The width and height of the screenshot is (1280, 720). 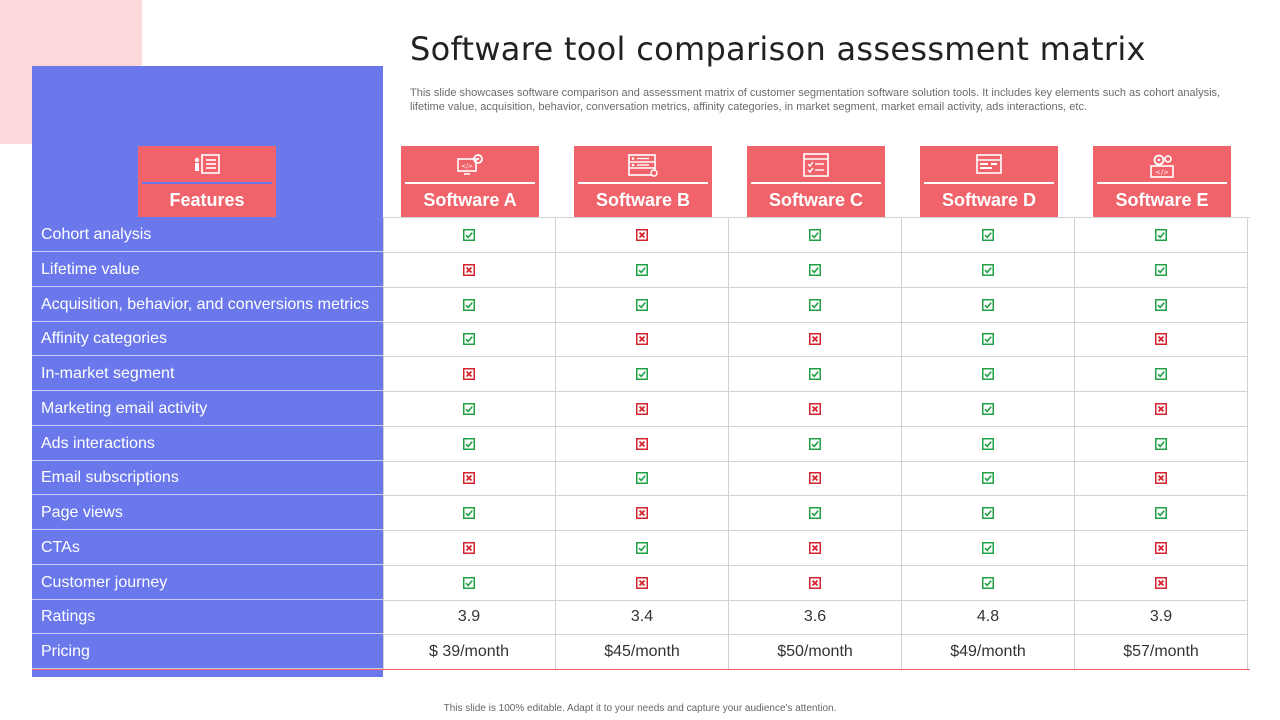 What do you see at coordinates (1162, 200) in the screenshot?
I see `header-label: Software E` at bounding box center [1162, 200].